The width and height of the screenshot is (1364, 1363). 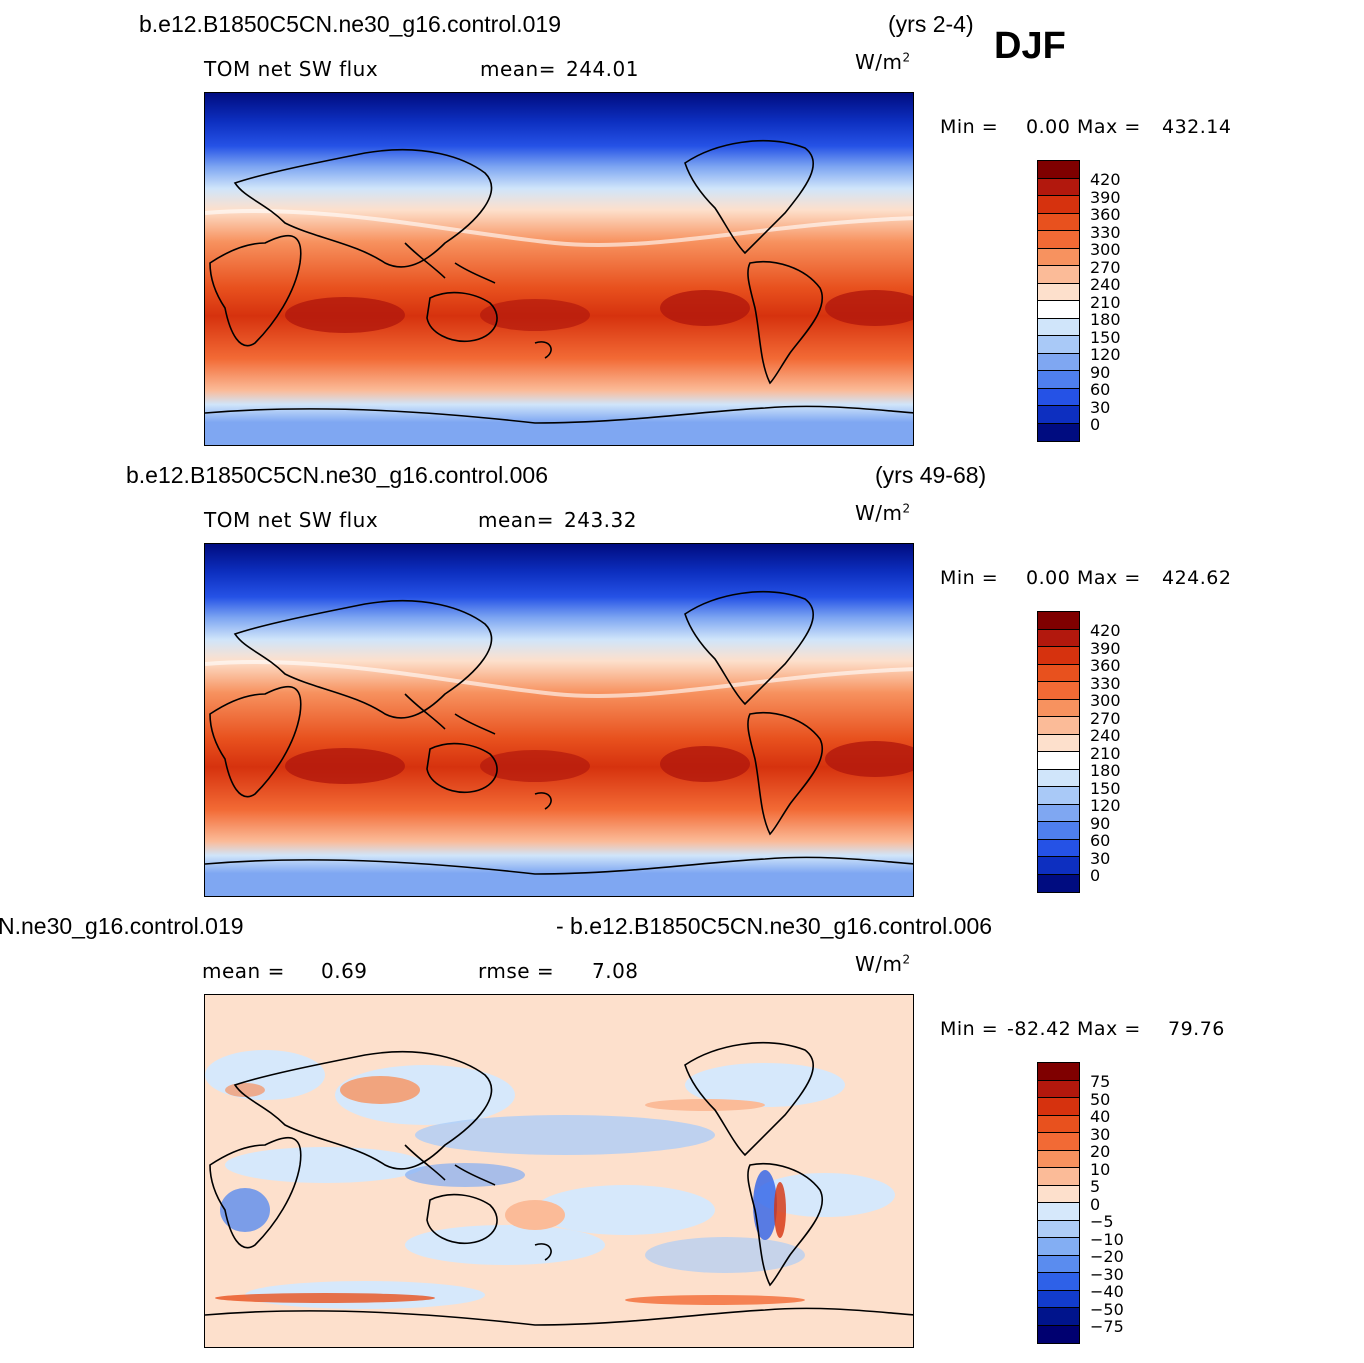 I want to click on colorbar-tick-label: −20, so click(x=1107, y=1256).